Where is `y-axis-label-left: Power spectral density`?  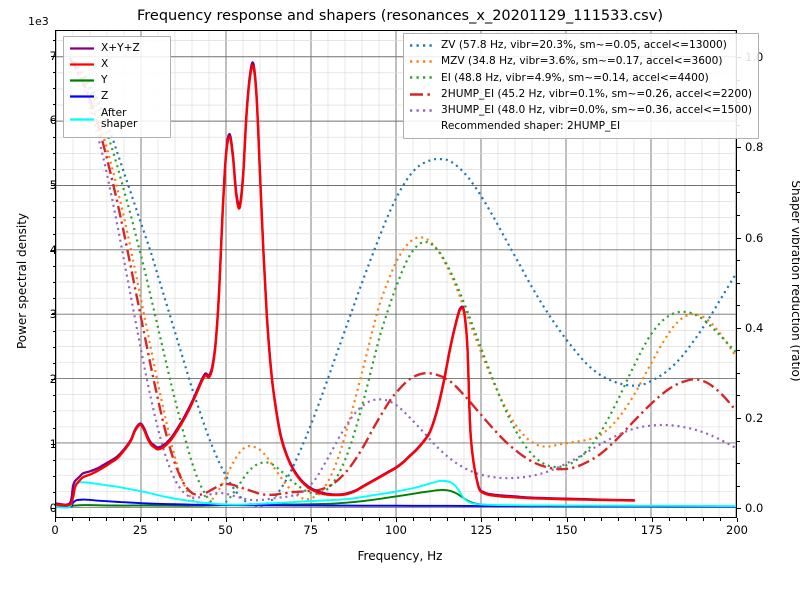 y-axis-label-left: Power spectral density is located at coordinates (22, 281).